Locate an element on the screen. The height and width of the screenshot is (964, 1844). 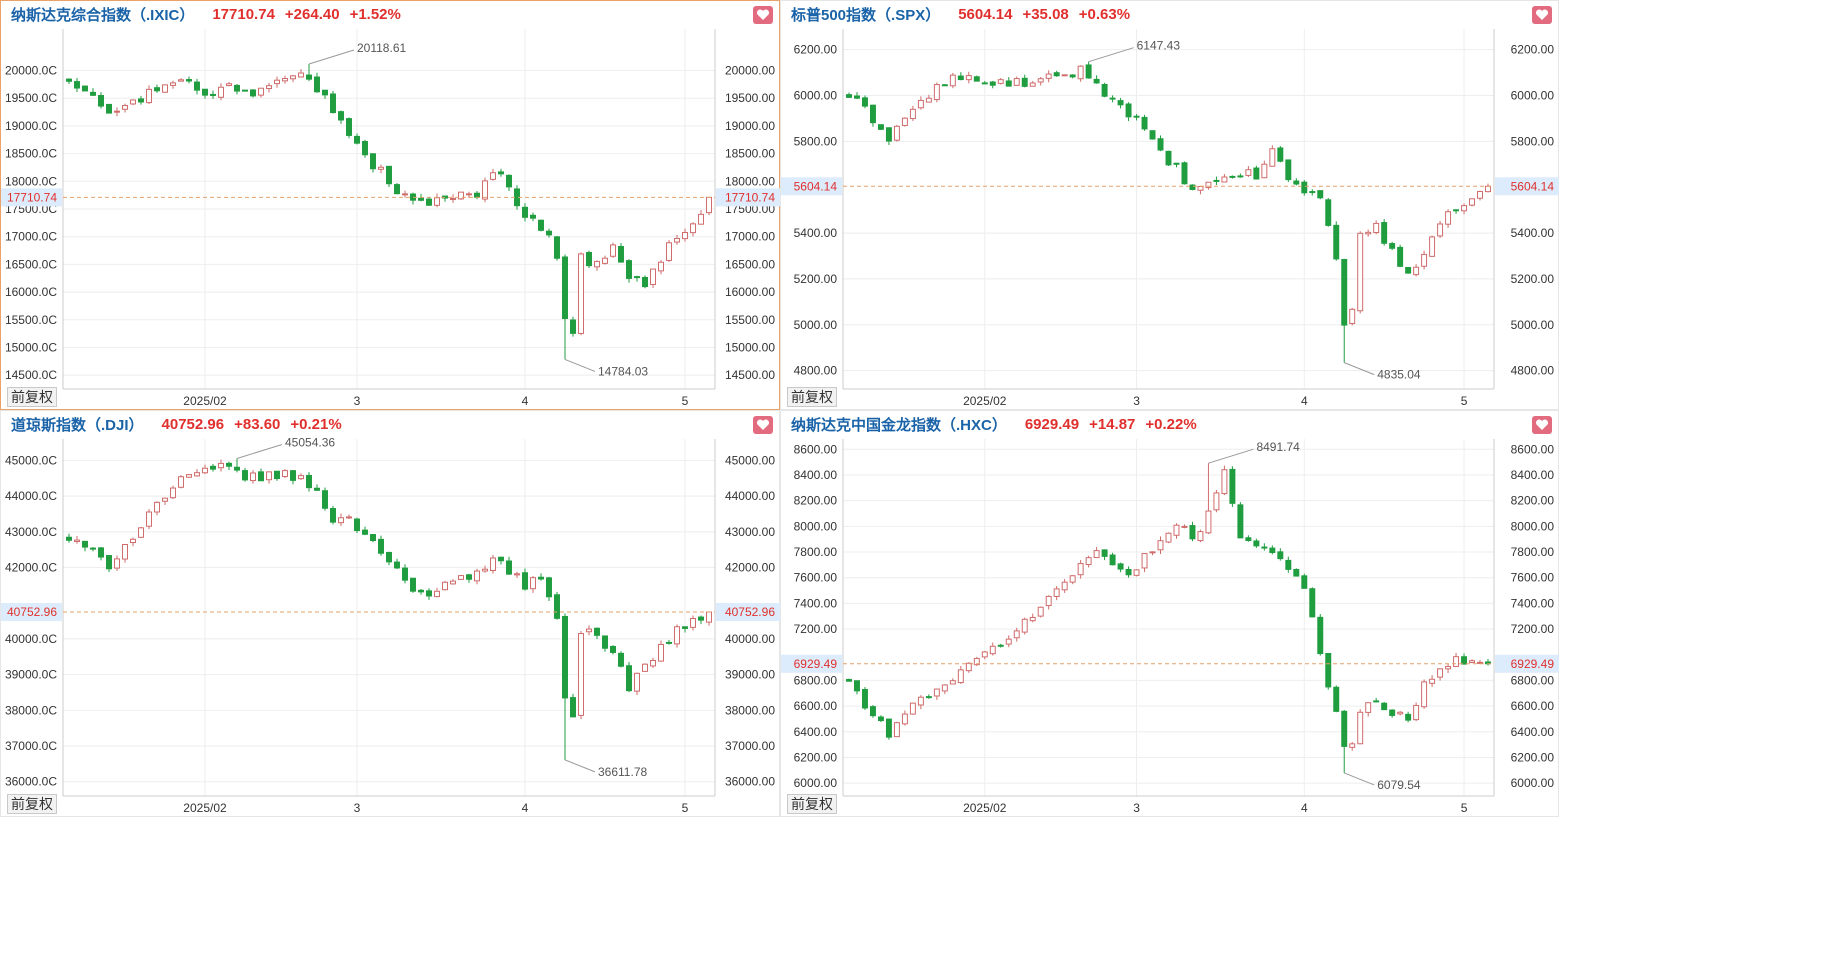
y-tick-label-left: 8600.00 is located at coordinates (816, 449).